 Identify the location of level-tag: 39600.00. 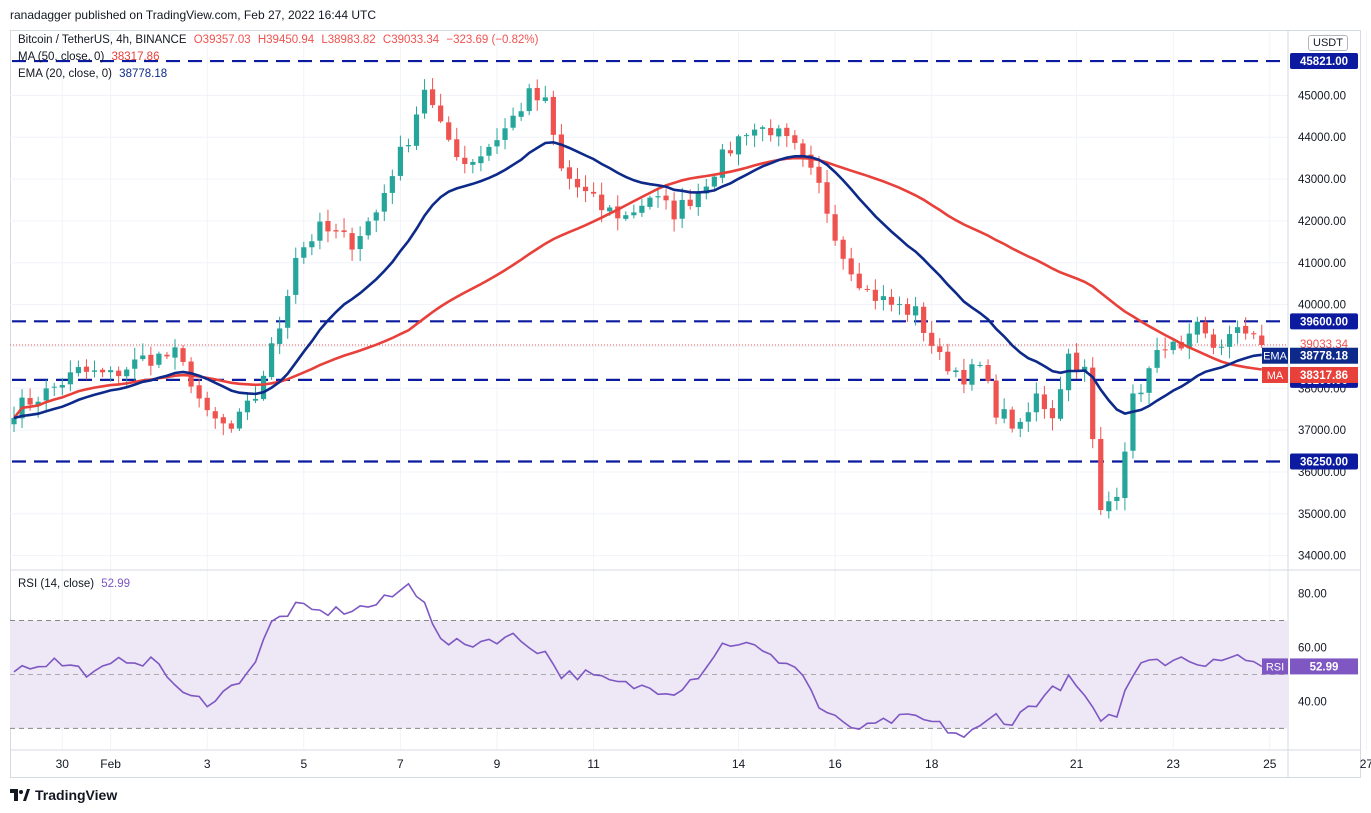
(1324, 321).